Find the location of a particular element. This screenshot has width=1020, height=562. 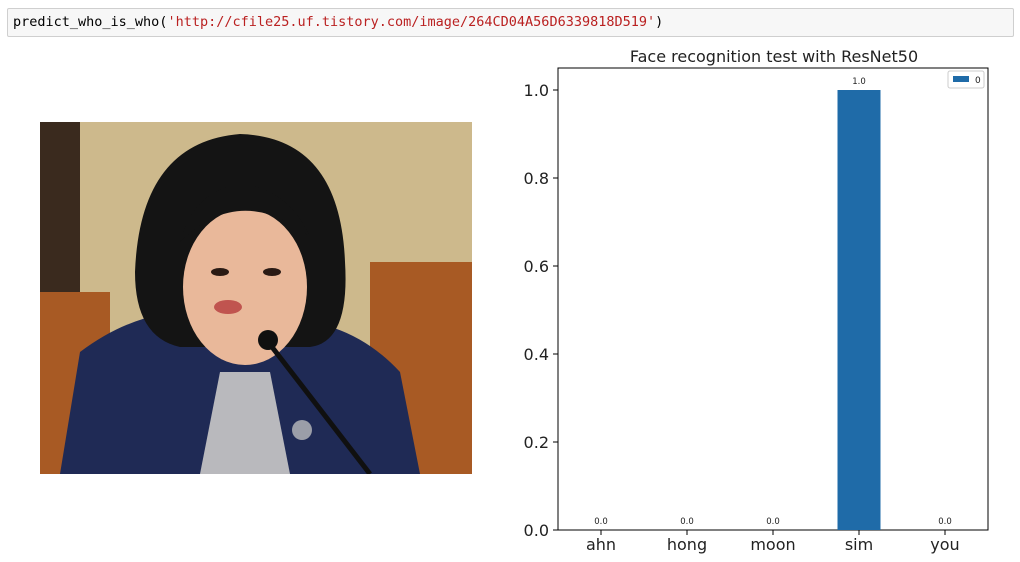

y-tick-label: 0.2 is located at coordinates (536, 442).